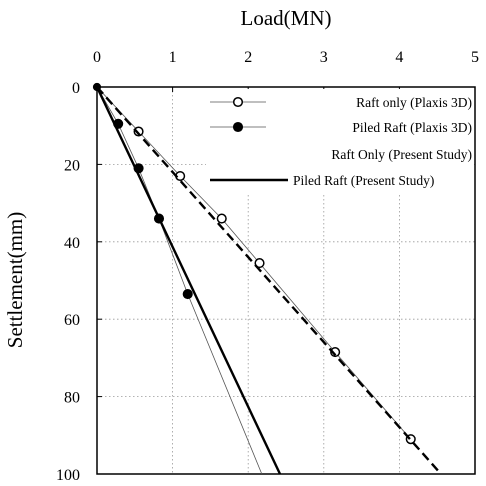  What do you see at coordinates (324, 57) in the screenshot?
I see `x-tick-label: 3` at bounding box center [324, 57].